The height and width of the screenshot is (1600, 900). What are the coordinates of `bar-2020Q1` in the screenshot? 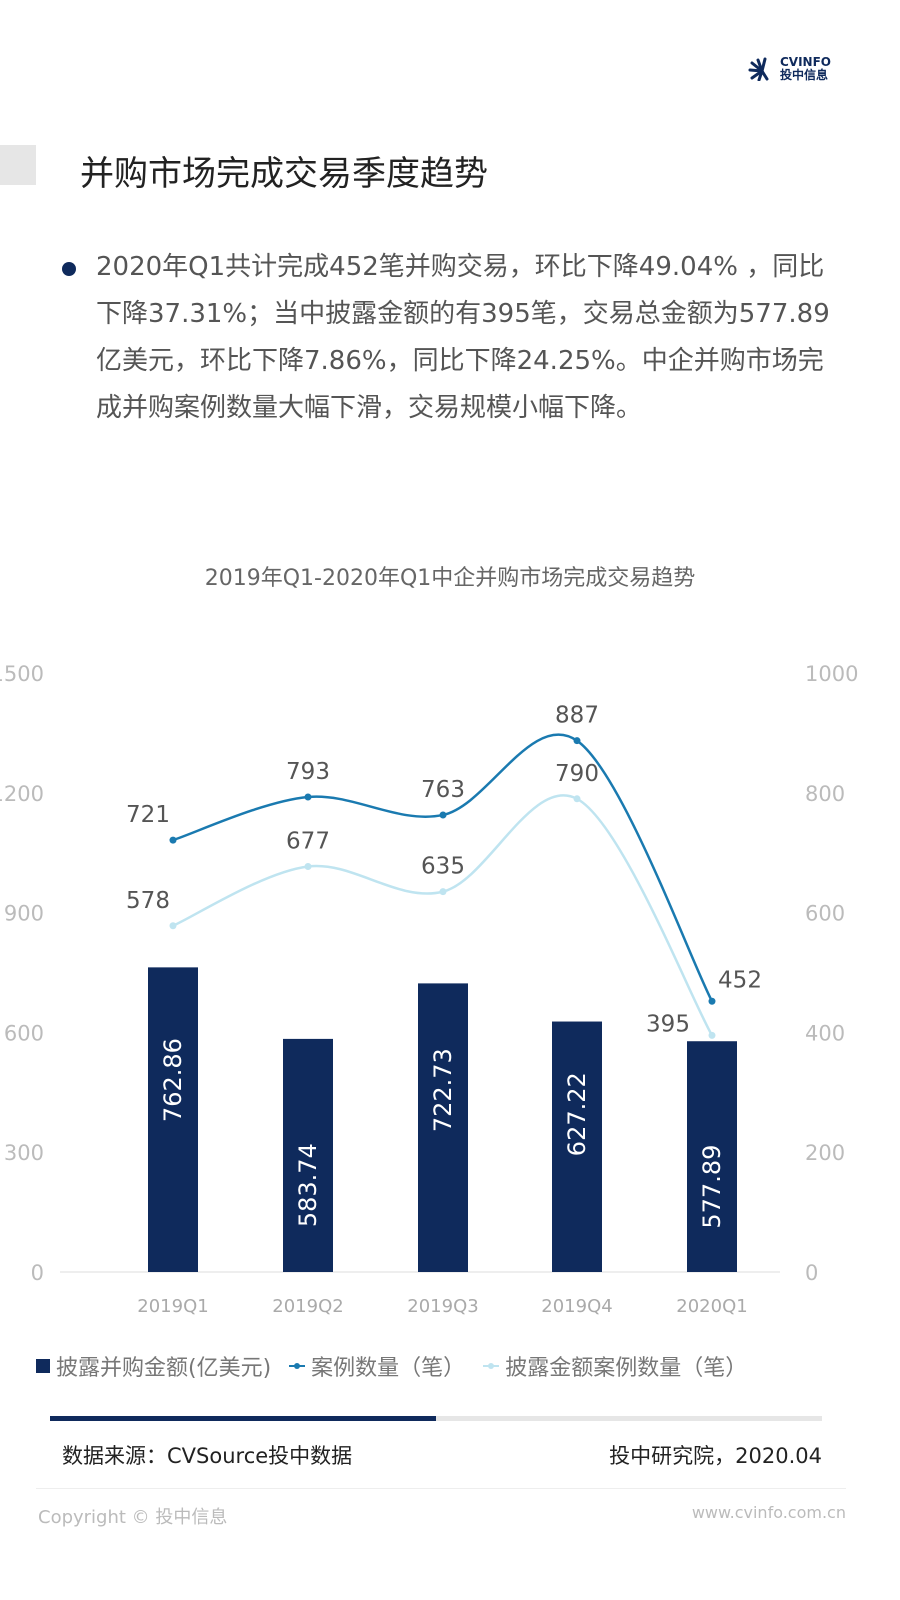 It's located at (712, 1156).